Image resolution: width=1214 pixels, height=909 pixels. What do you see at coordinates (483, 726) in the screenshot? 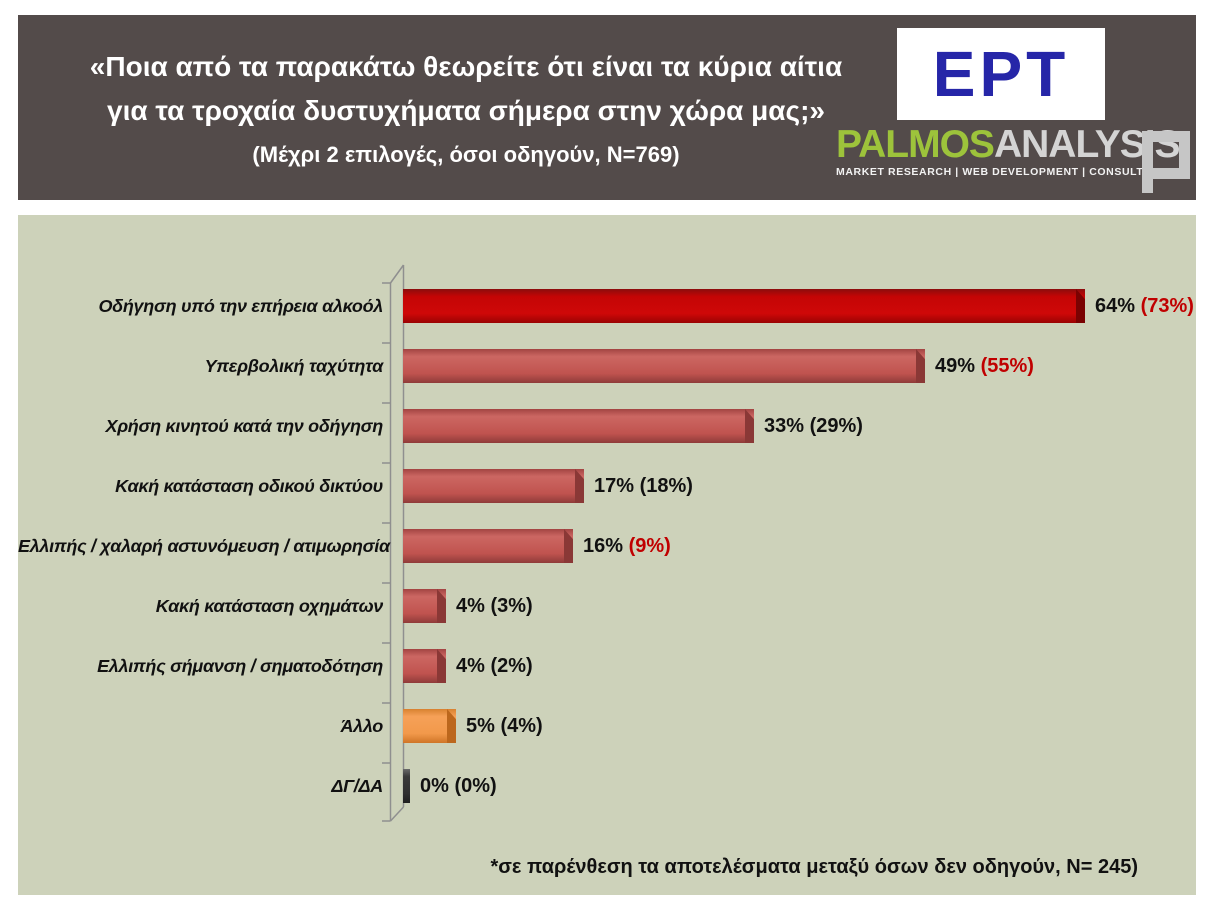
I see `value-driver: 5%` at bounding box center [483, 726].